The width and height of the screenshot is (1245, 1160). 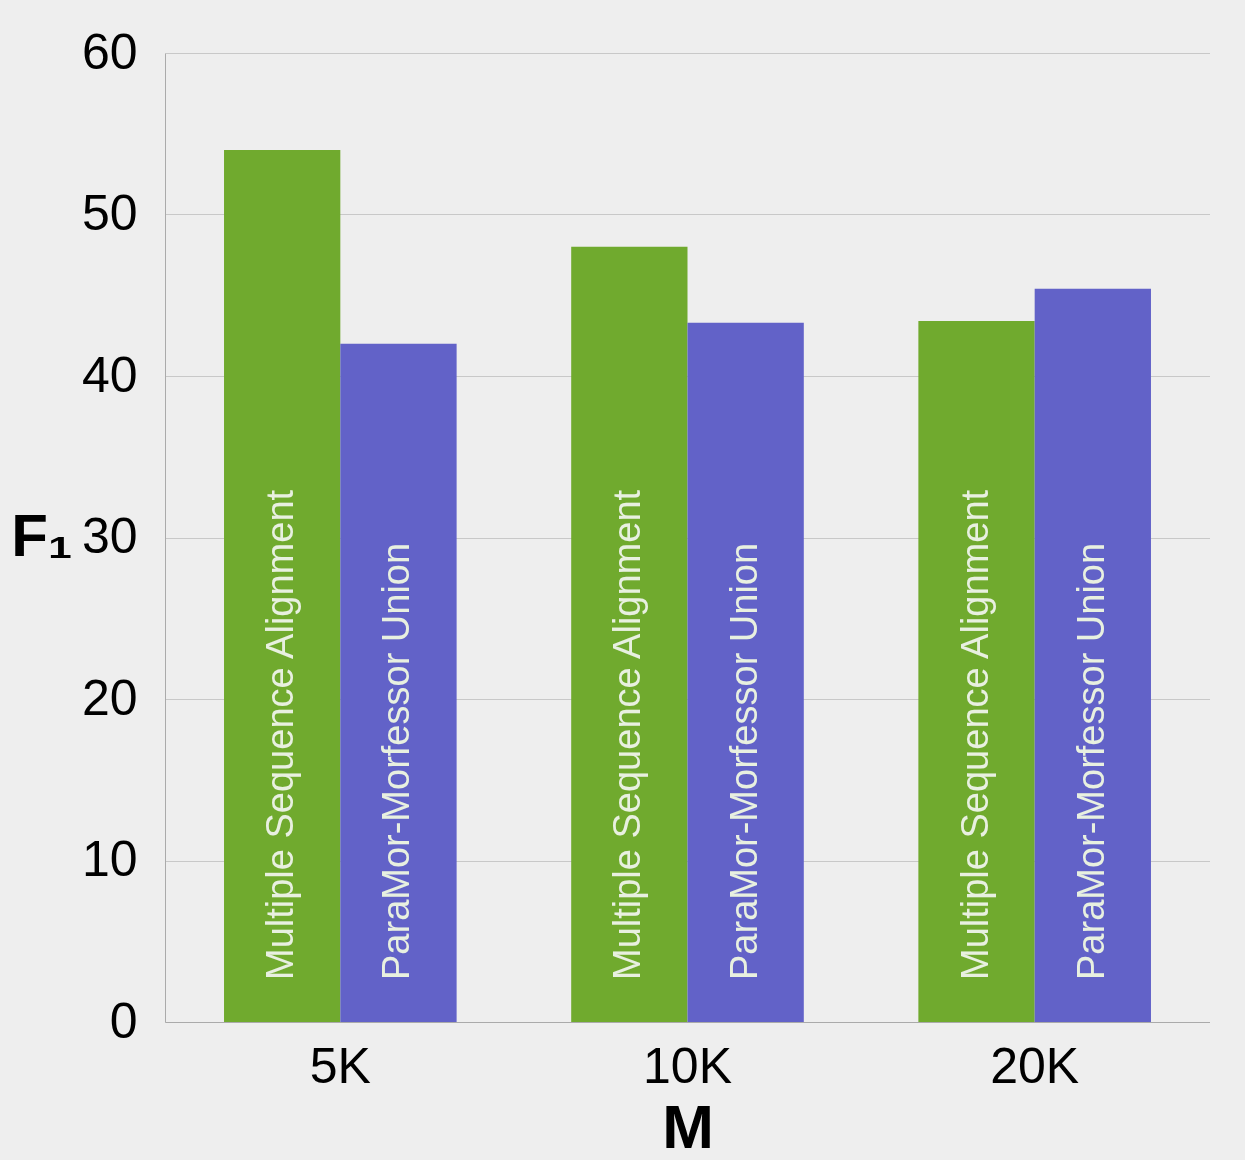 What do you see at coordinates (688, 1125) in the screenshot?
I see `x-axis-title: M` at bounding box center [688, 1125].